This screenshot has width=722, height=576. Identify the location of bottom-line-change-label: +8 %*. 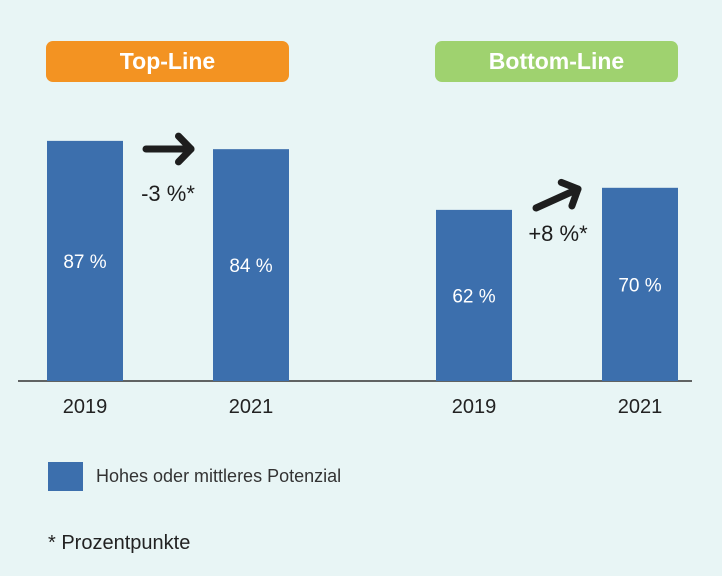
(558, 233).